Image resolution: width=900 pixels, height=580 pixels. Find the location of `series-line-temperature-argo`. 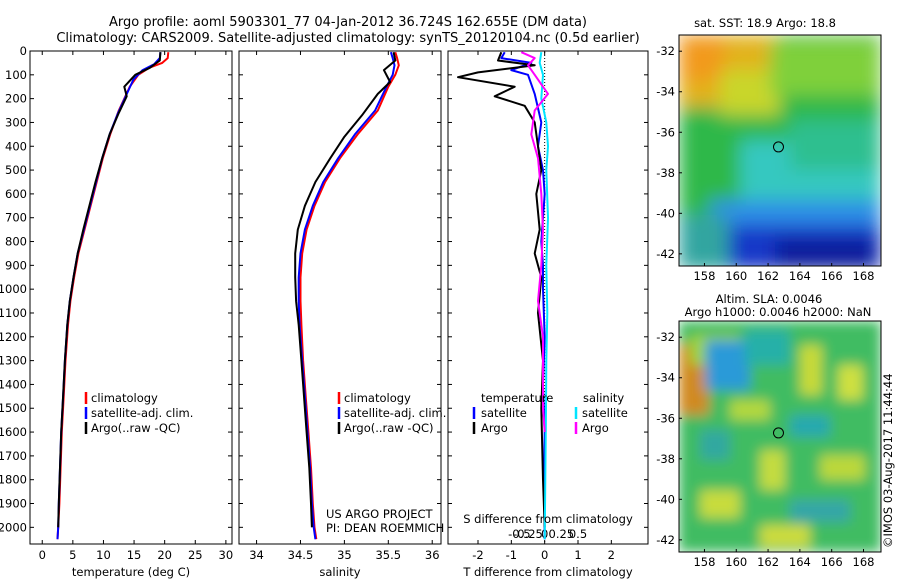

series-line-temperature-argo is located at coordinates (501, 289).